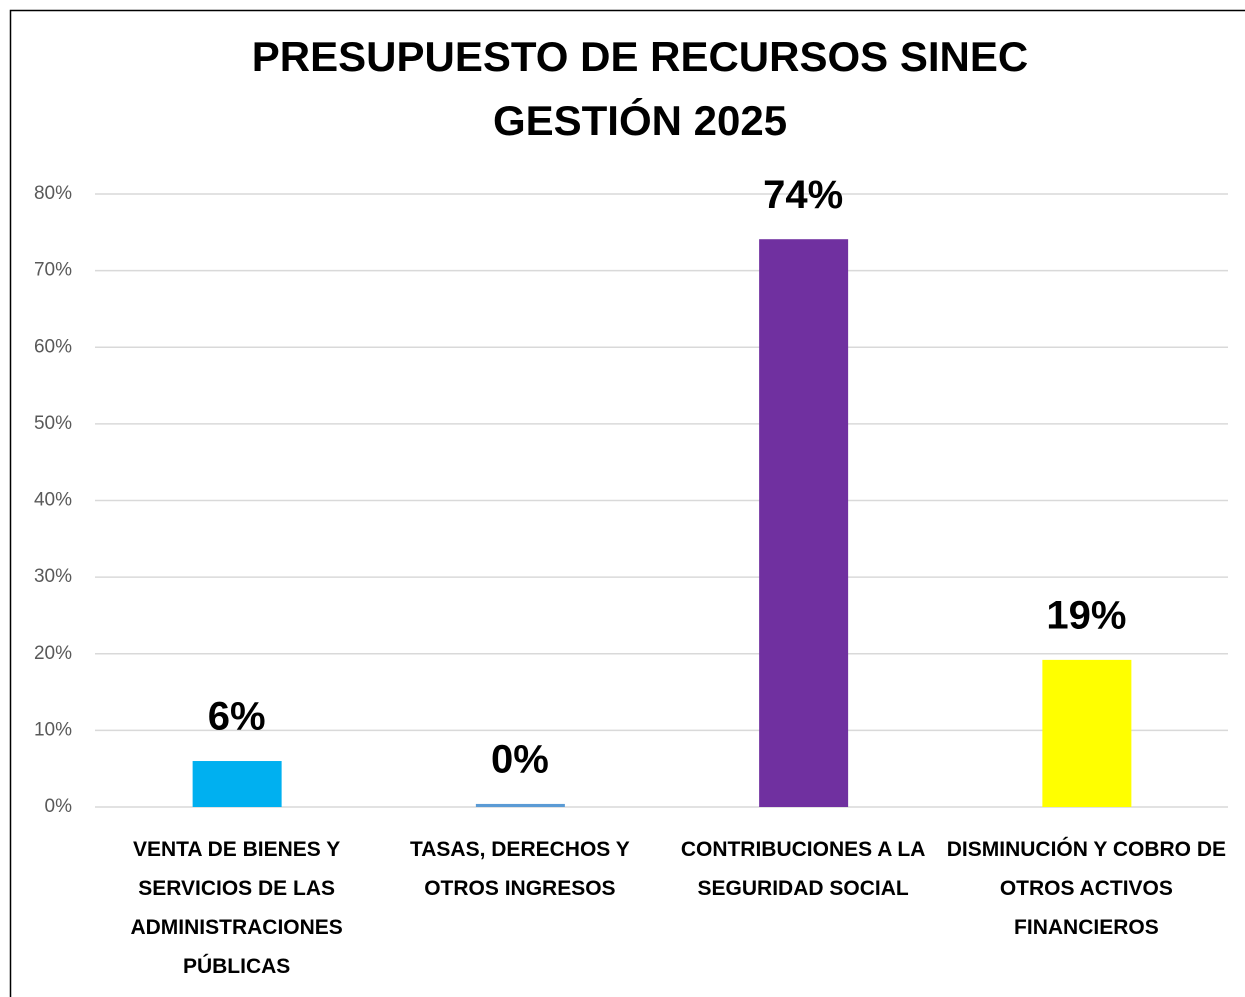 The height and width of the screenshot is (997, 1245). Describe the element at coordinates (53, 500) in the screenshot. I see `y-tick-label: 40%` at that location.